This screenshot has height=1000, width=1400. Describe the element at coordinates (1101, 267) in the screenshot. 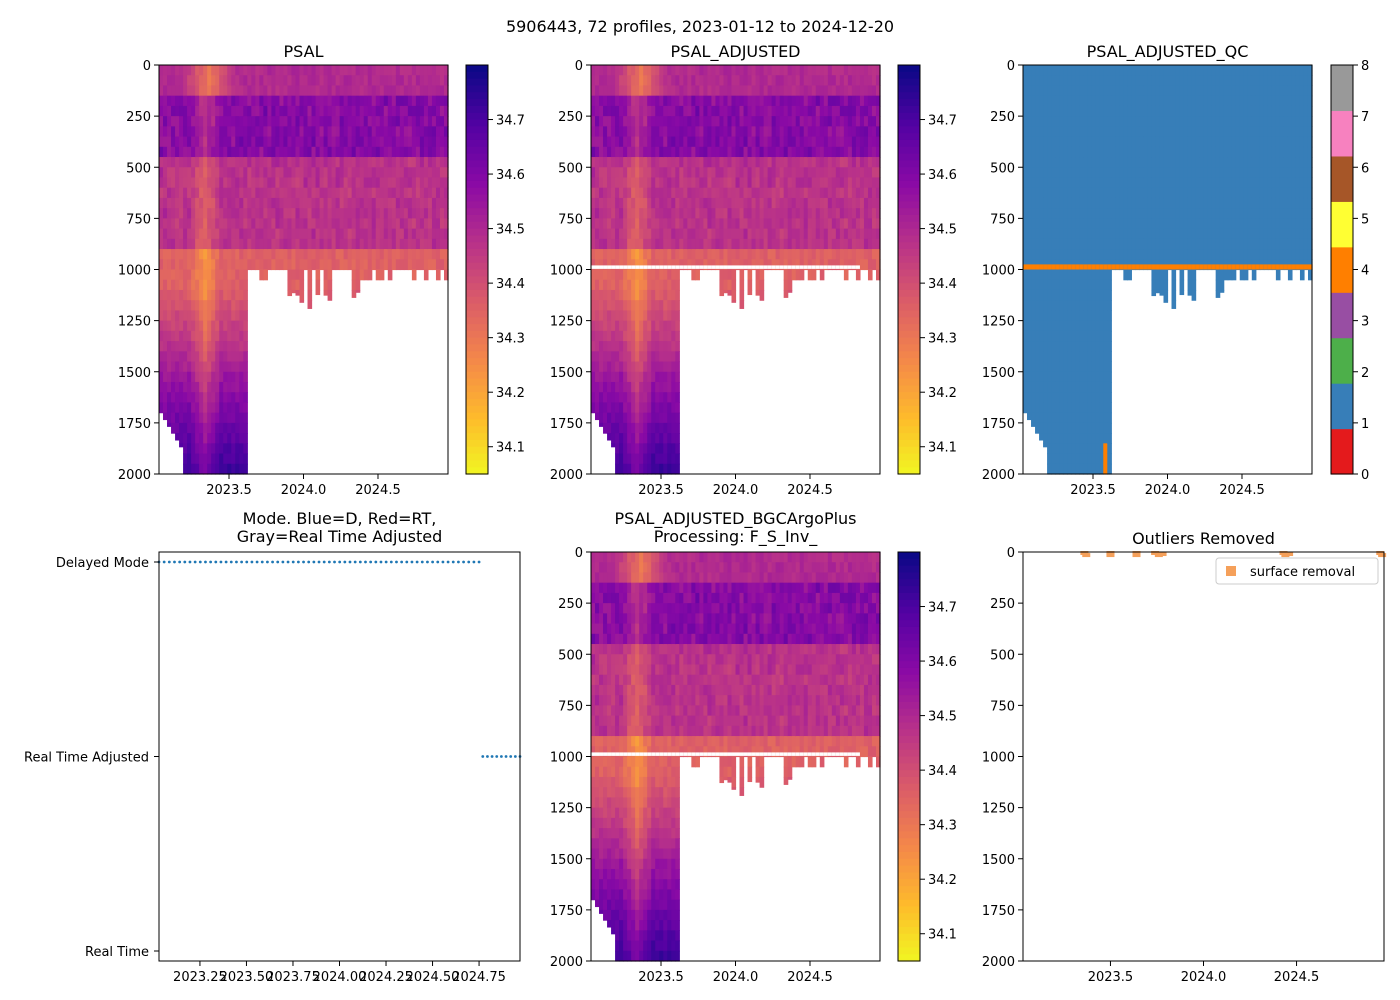

I see `qc-flag-band` at that location.